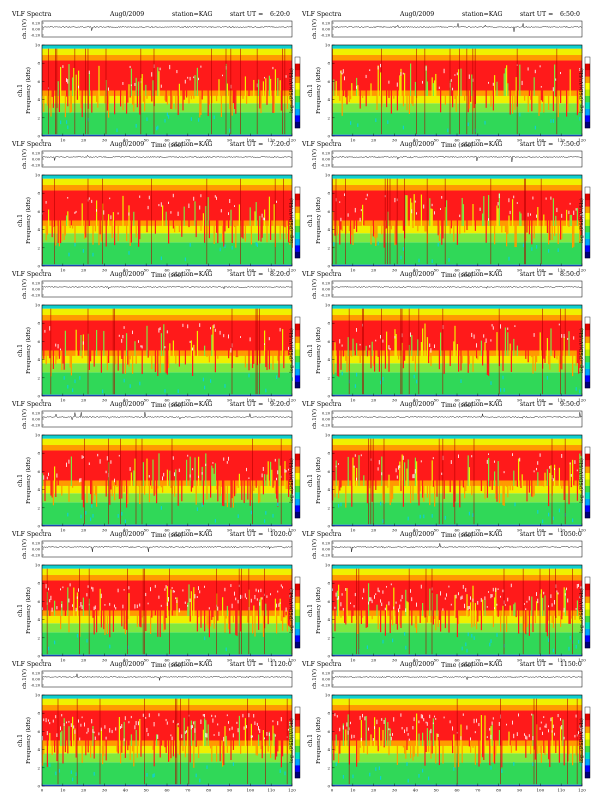 The image size is (612, 792). What do you see at coordinates (353, 660) in the screenshot?
I see `time-tick-label: 10` at bounding box center [353, 660].